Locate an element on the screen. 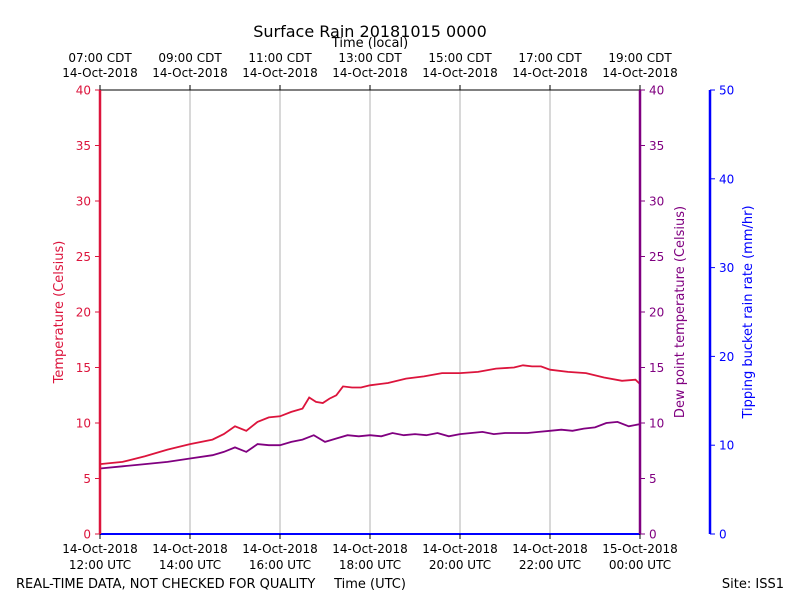  left-tick-label-2: 10 is located at coordinates (83, 424).